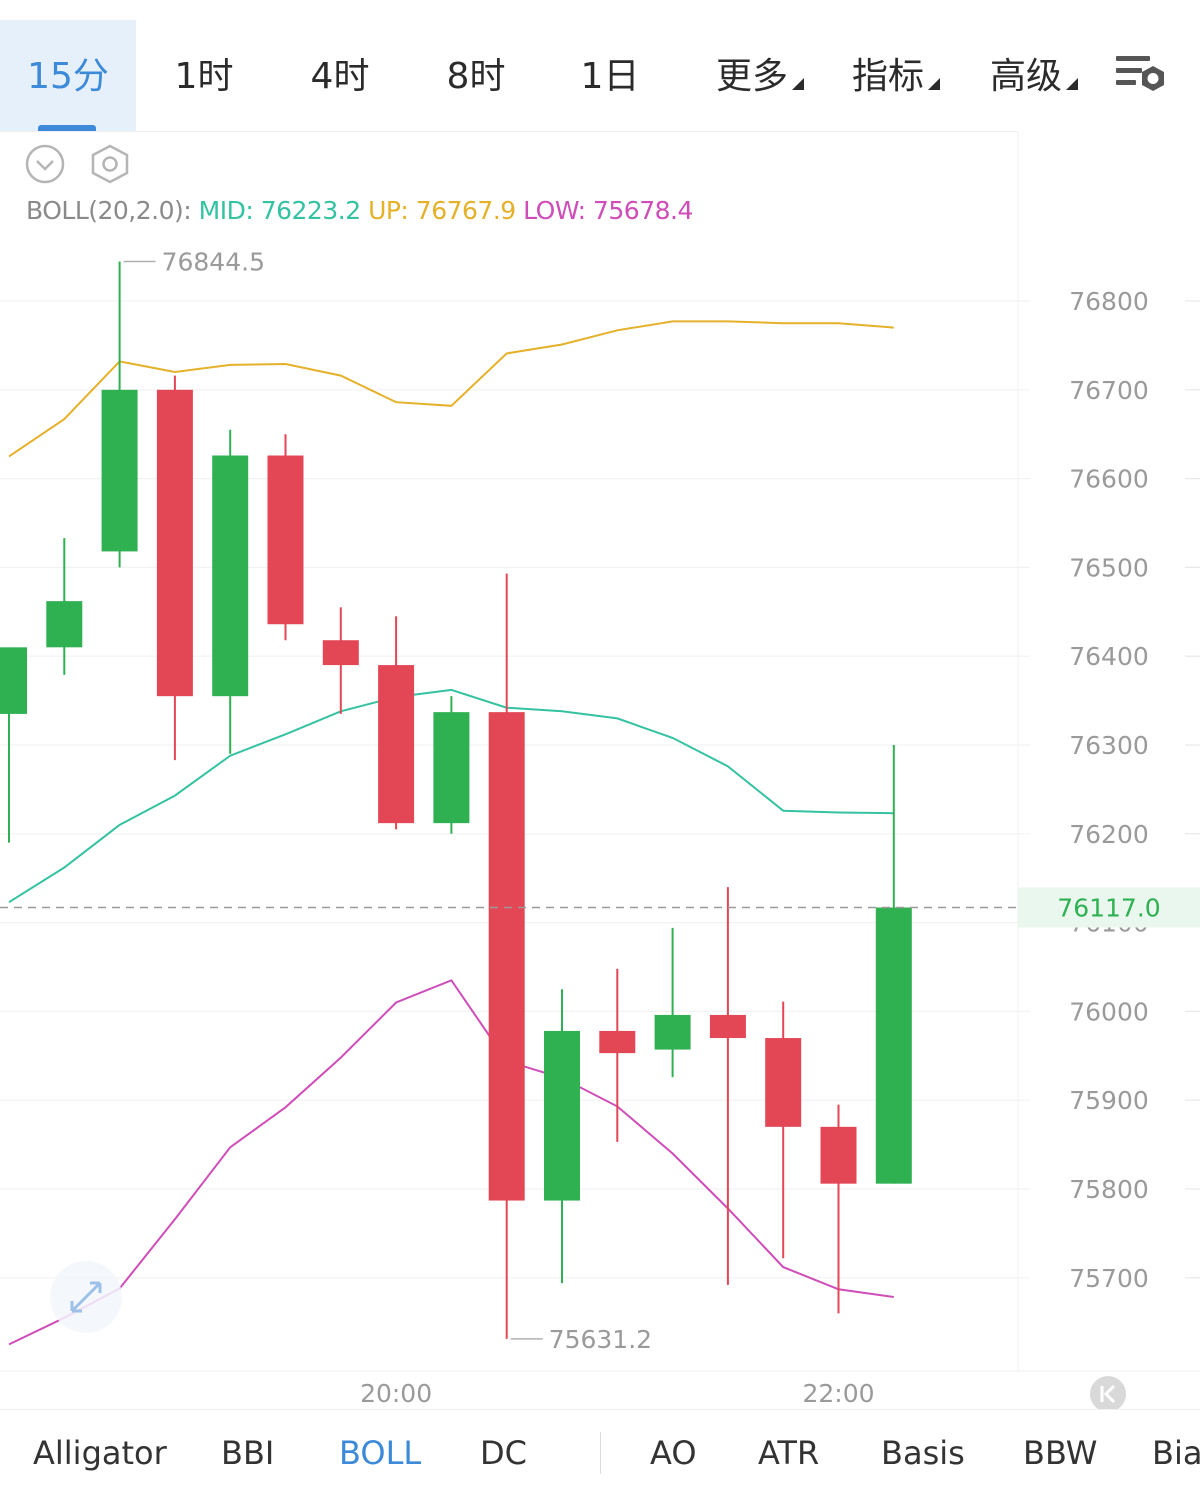  I want to click on active-tab-indicator, so click(67, 128).